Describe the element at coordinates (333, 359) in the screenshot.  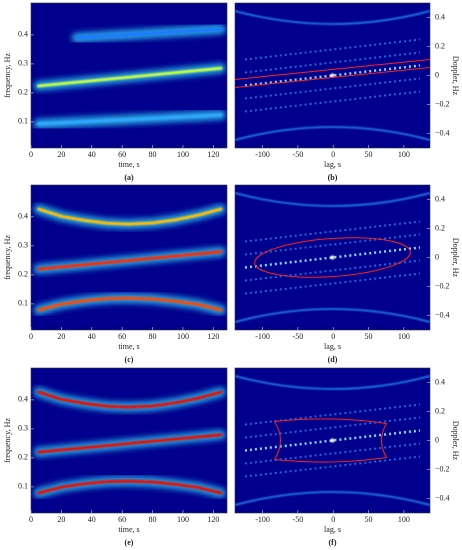
I see `caption: (d)` at that location.